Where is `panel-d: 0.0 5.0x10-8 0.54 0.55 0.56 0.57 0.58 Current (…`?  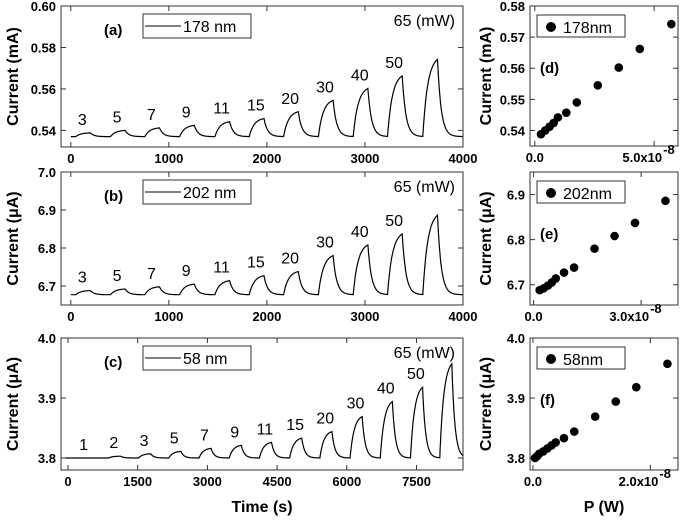
panel-d: 0.0 5.0x10-8 0.54 0.55 0.56 0.57 0.58 Current (… is located at coordinates (578, 82).